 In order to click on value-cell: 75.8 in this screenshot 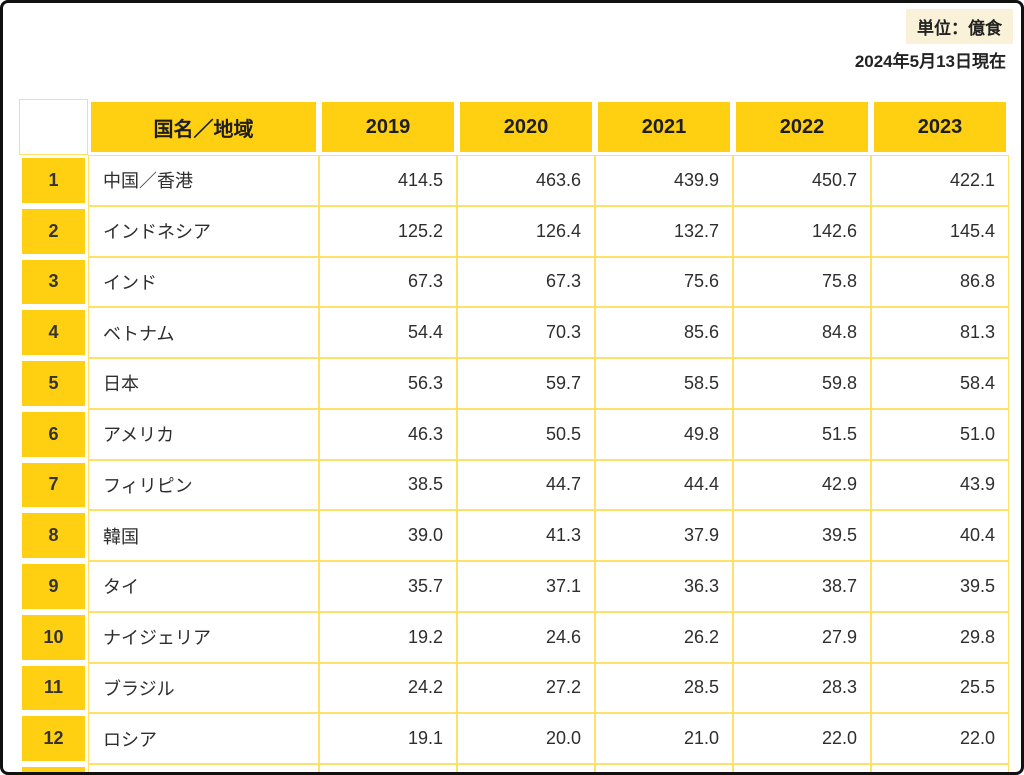, I will do `click(802, 282)`.